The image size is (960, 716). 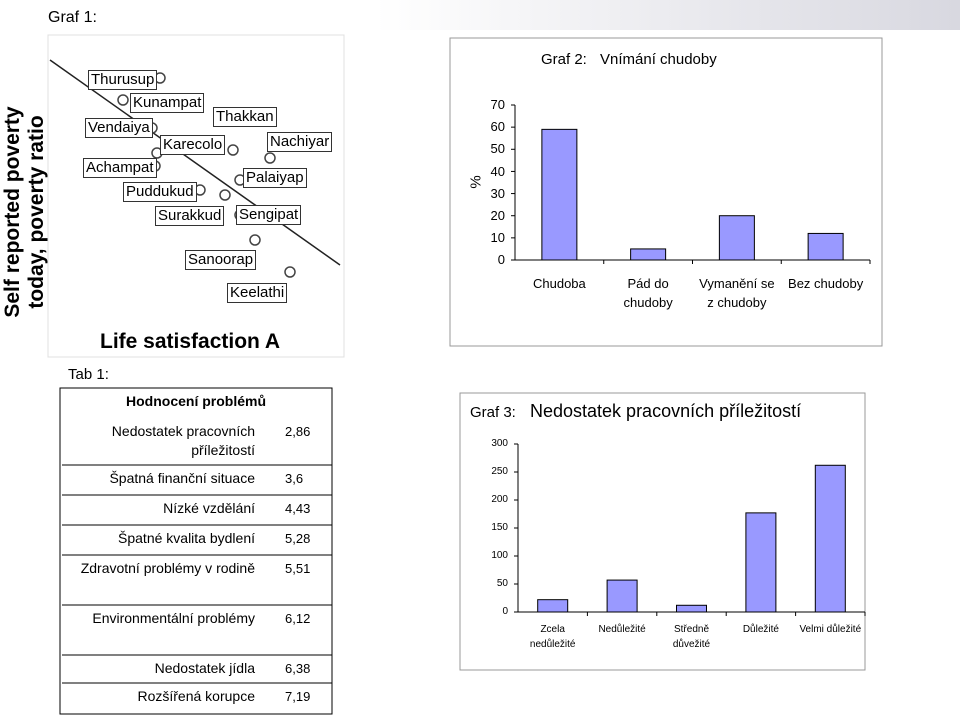 I want to click on x-tick-label: Zcela nedůležité, so click(x=552, y=637).